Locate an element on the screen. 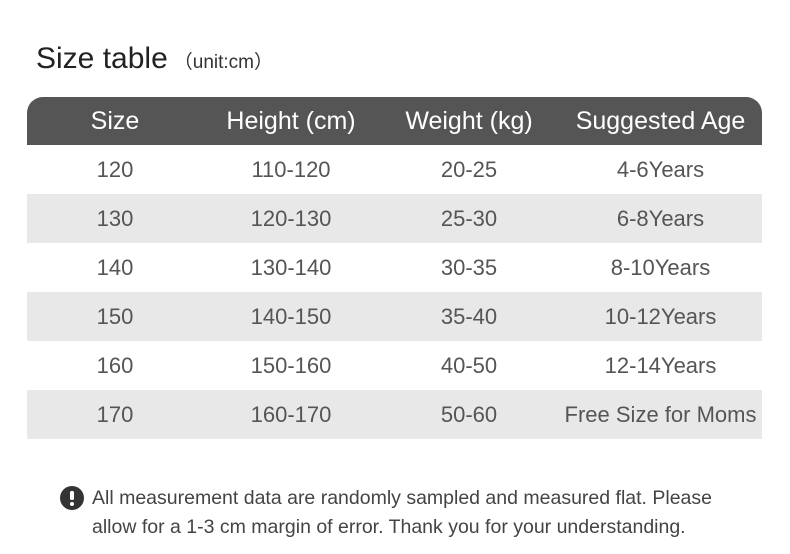  table-row: 130 120-130 25-30 6-8Years is located at coordinates (394, 218).